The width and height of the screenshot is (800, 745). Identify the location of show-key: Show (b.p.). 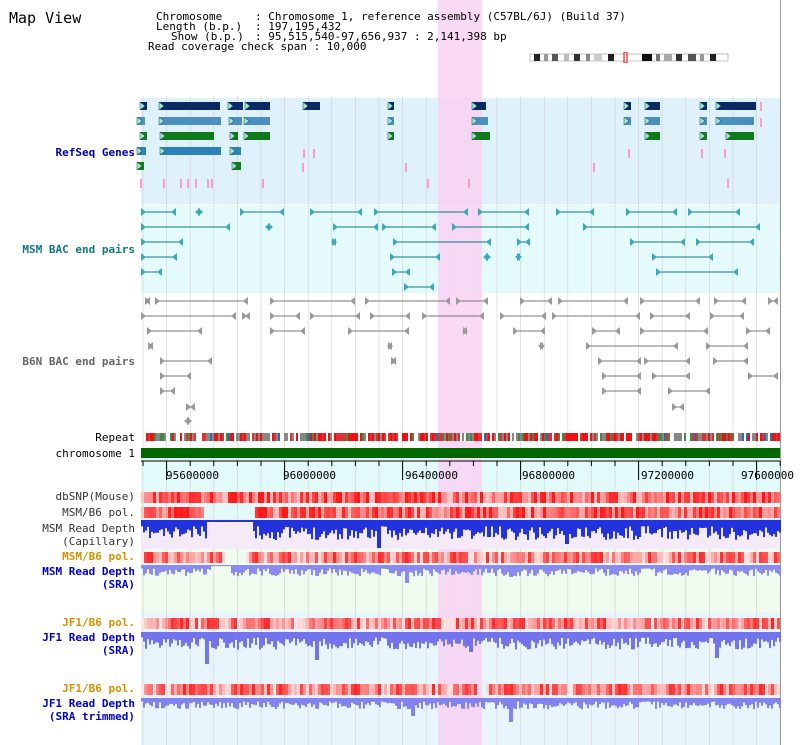
(207, 36).